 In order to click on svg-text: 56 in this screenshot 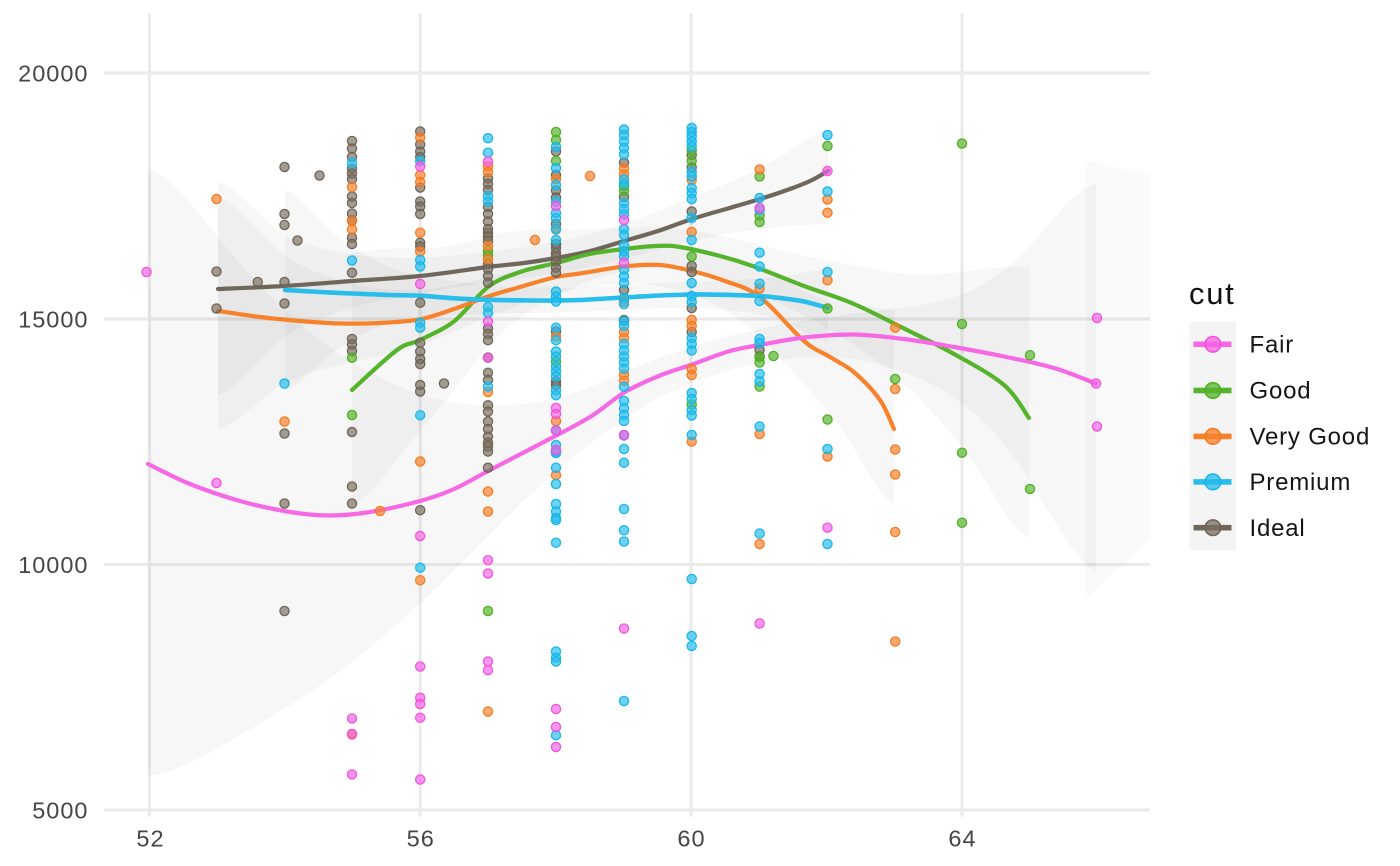, I will do `click(421, 839)`.